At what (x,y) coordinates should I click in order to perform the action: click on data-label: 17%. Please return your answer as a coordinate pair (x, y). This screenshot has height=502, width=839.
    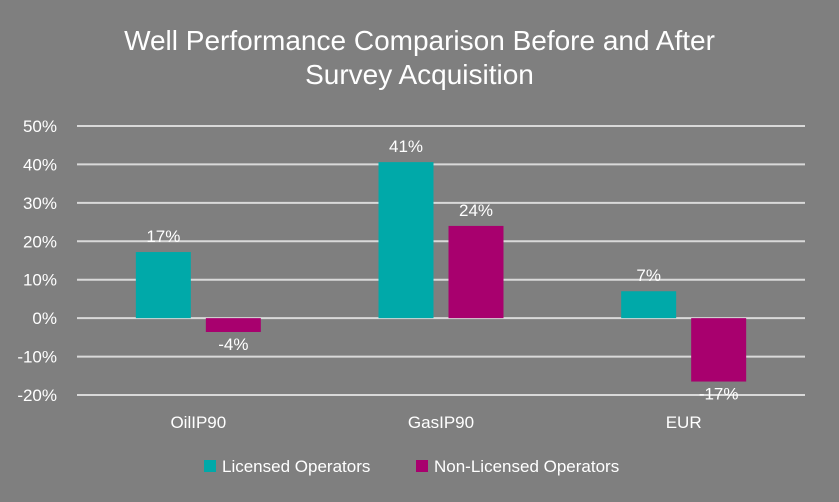
    Looking at the image, I should click on (163, 236).